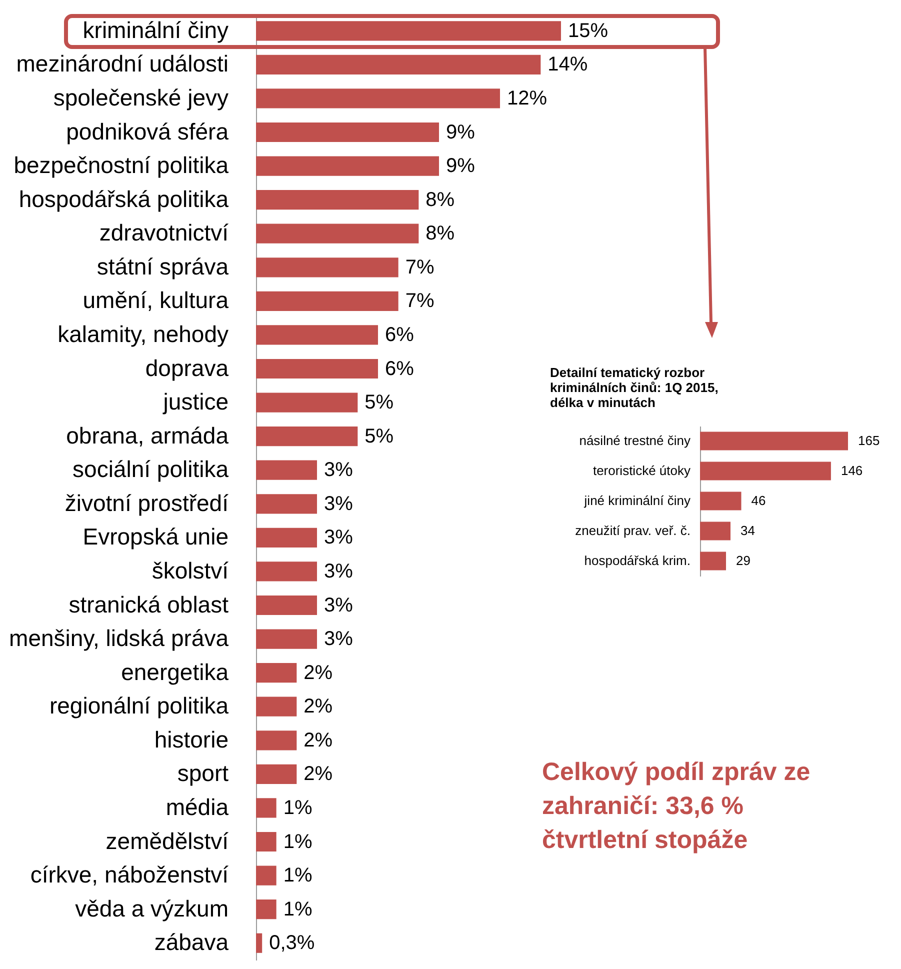  Describe the element at coordinates (155, 537) in the screenshot. I see `y-tick-label: Evropská unie` at that location.